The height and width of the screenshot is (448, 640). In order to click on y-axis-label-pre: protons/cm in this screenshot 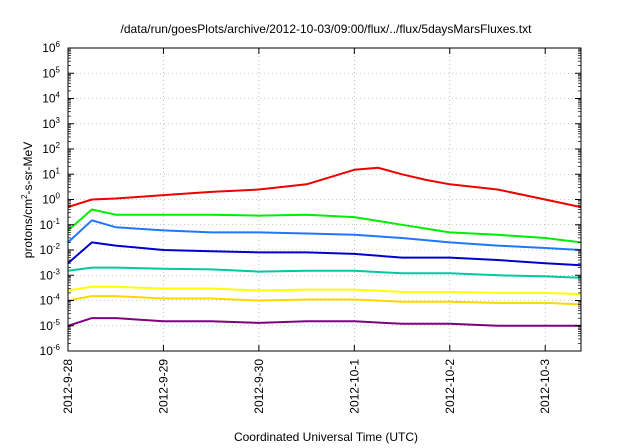, I will do `click(28, 228)`.